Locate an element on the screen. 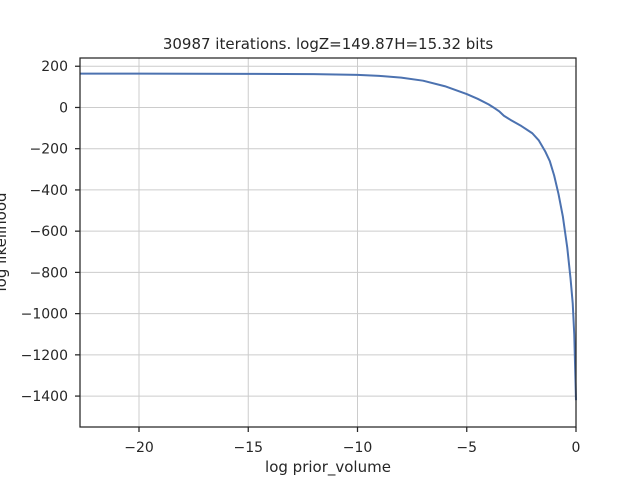 The width and height of the screenshot is (640, 480). y-tick-label: 200 is located at coordinates (54, 67).